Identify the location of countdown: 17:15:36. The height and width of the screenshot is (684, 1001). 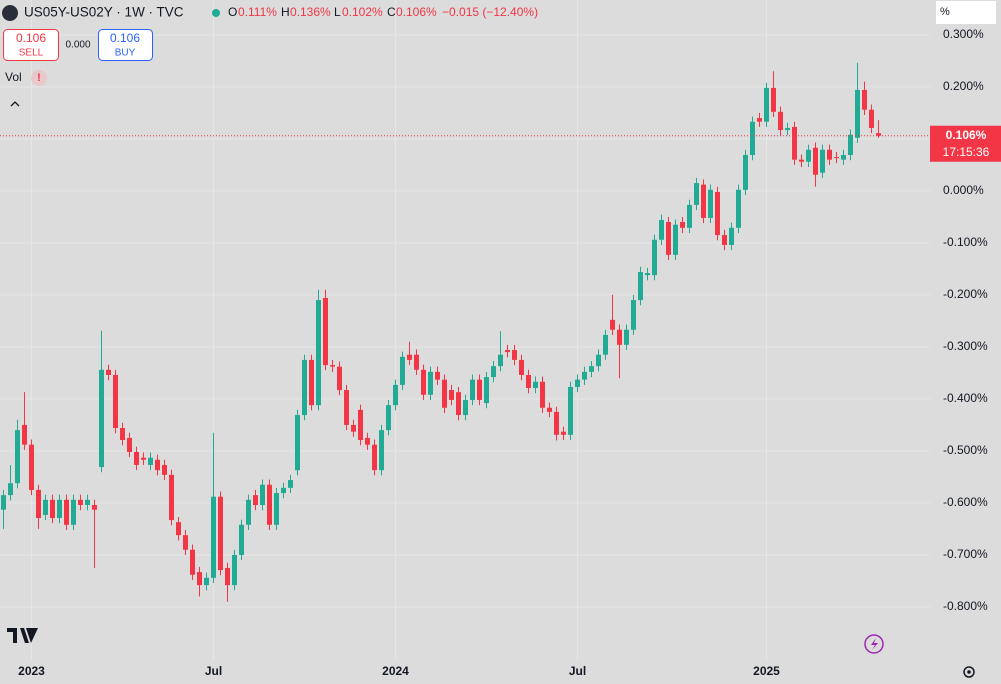
(966, 152).